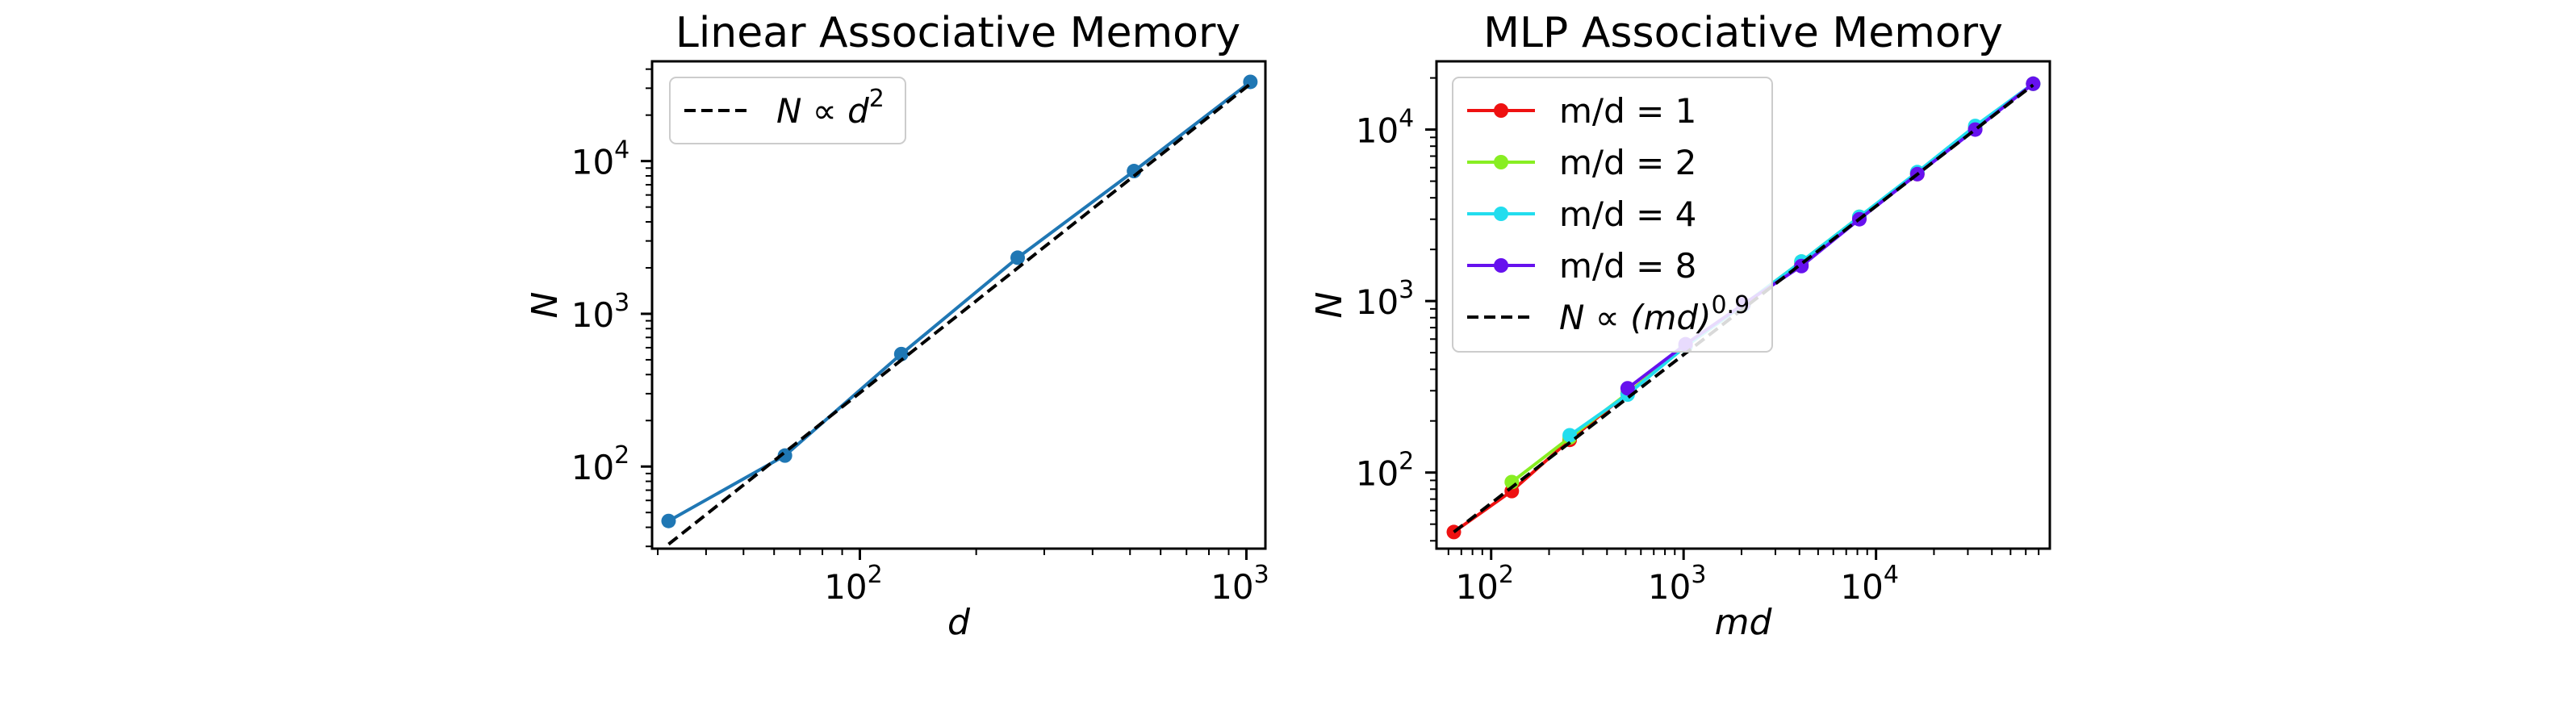 The image size is (2576, 710). Describe the element at coordinates (1743, 33) in the screenshot. I see `chart-title: MLP Associative Memory` at that location.